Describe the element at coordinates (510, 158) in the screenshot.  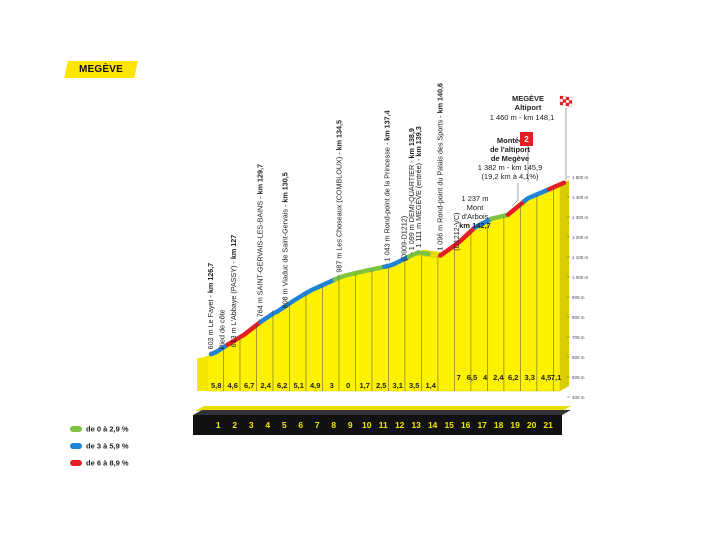
I see `climb-name: de Megève` at that location.